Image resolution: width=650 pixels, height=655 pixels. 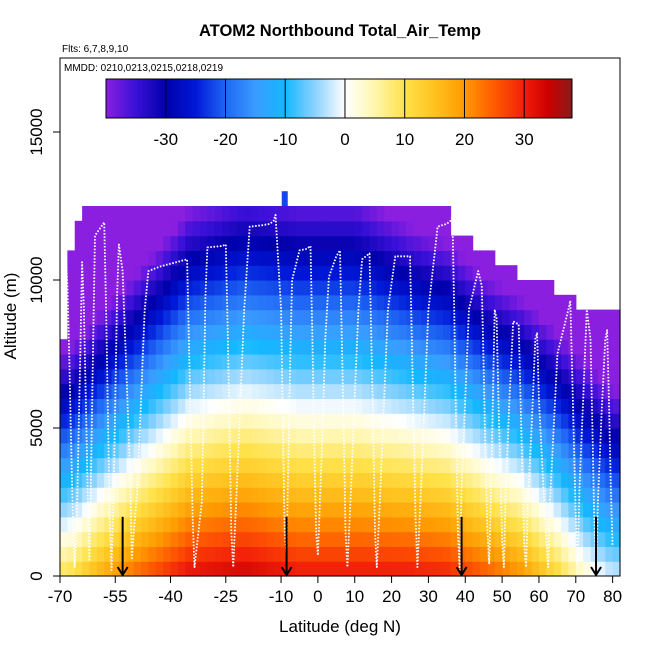 I want to click on x-tick-label: 20, so click(x=391, y=596).